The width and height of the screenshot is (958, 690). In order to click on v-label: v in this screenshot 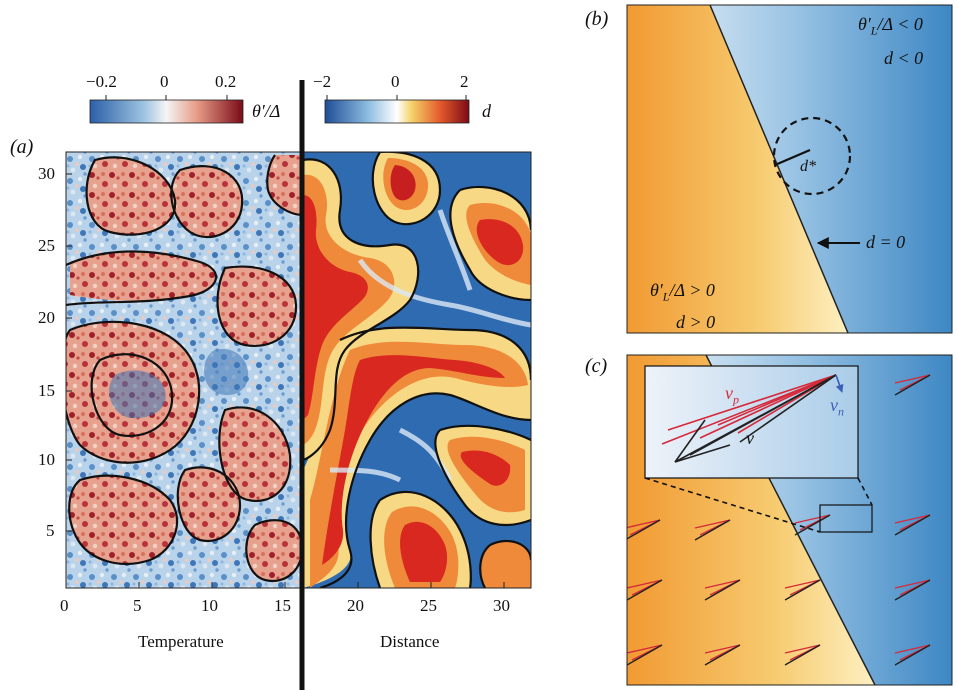, I will do `click(750, 438)`.